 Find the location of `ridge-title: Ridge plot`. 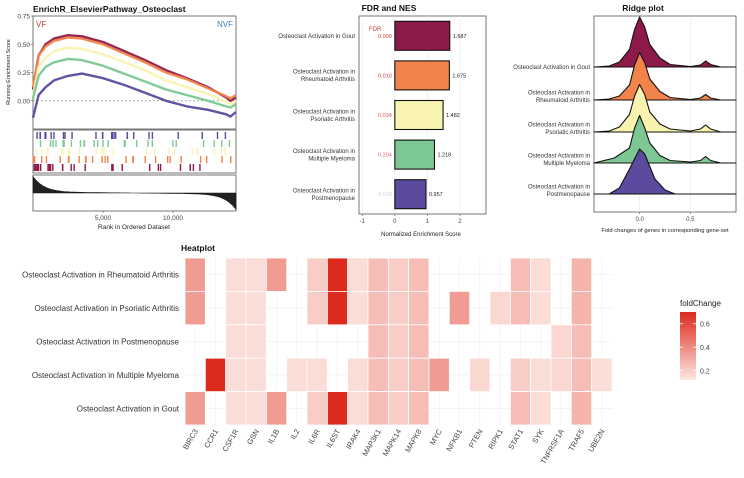

ridge-title: Ridge plot is located at coordinates (643, 8).